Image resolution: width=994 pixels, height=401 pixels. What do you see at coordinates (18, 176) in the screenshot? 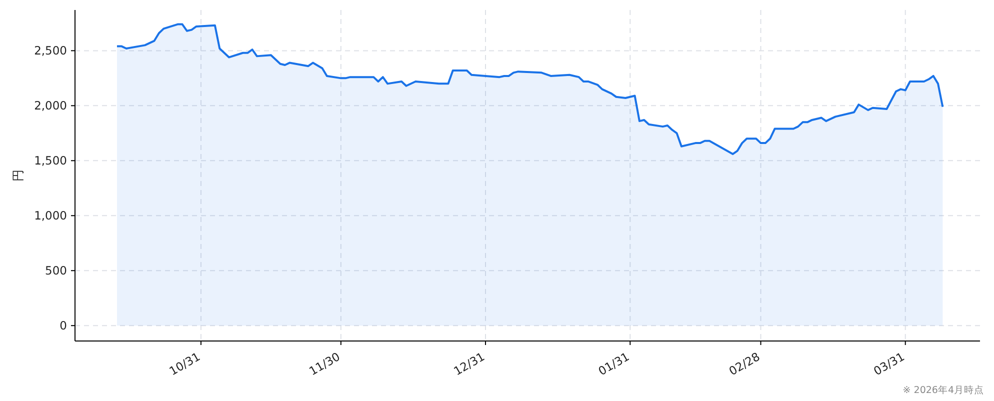
I see `y-axis-title: 円` at bounding box center [18, 176].